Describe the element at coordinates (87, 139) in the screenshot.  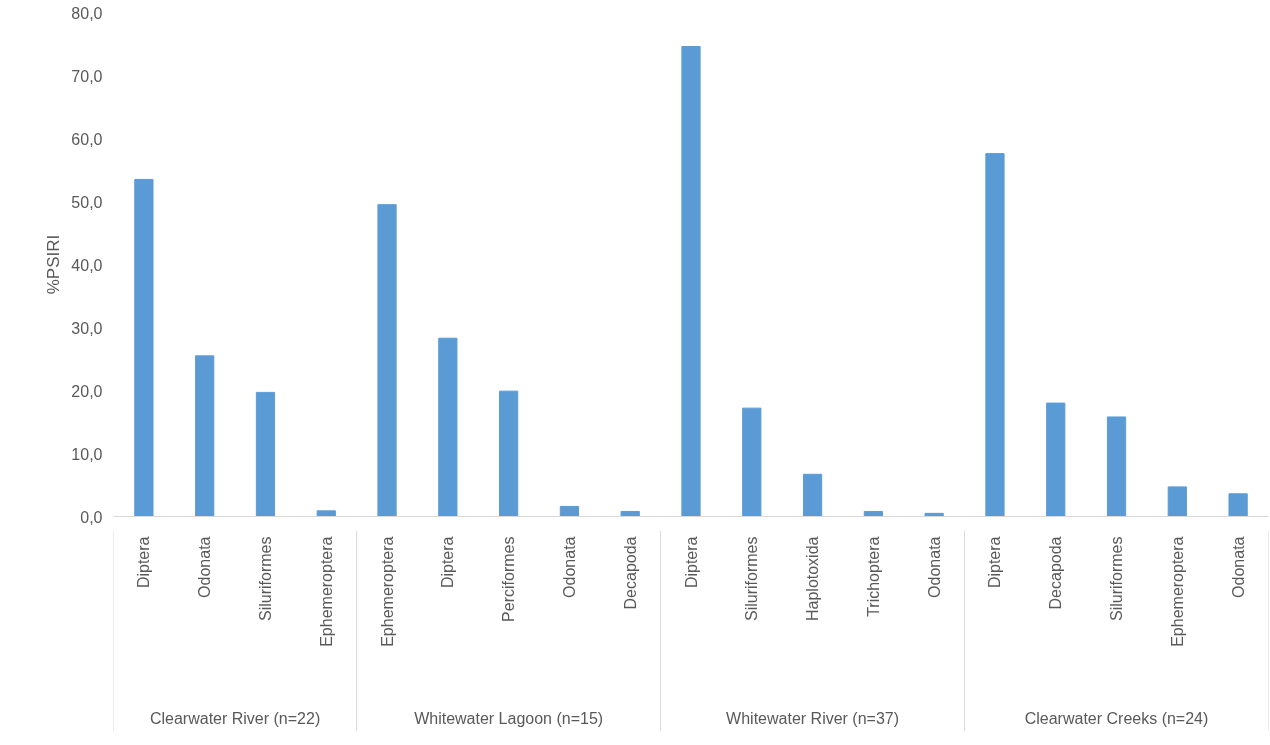
I see `y-tick-label: 60,0` at that location.